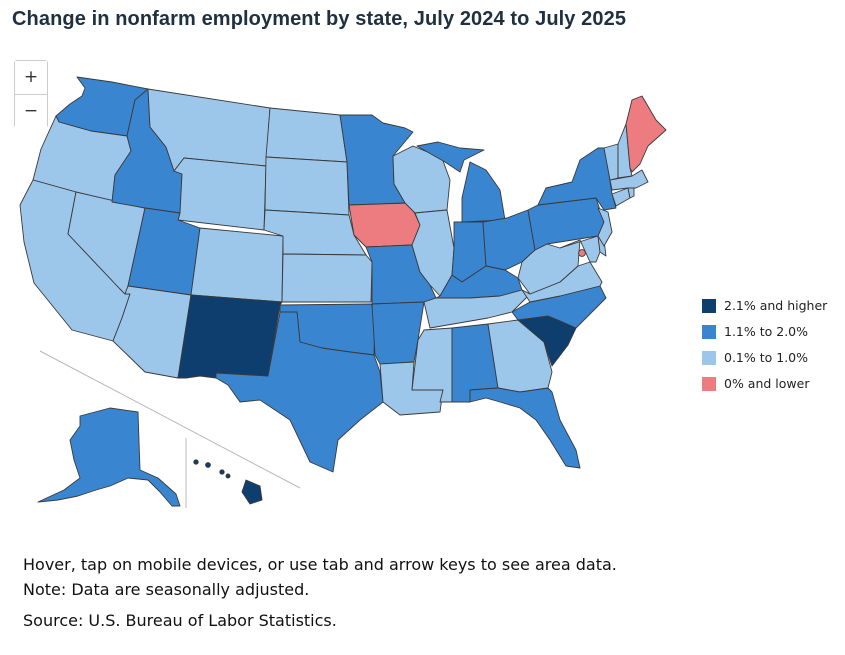 The height and width of the screenshot is (655, 845). Describe the element at coordinates (577, 179) in the screenshot. I see `state-new-york` at that location.